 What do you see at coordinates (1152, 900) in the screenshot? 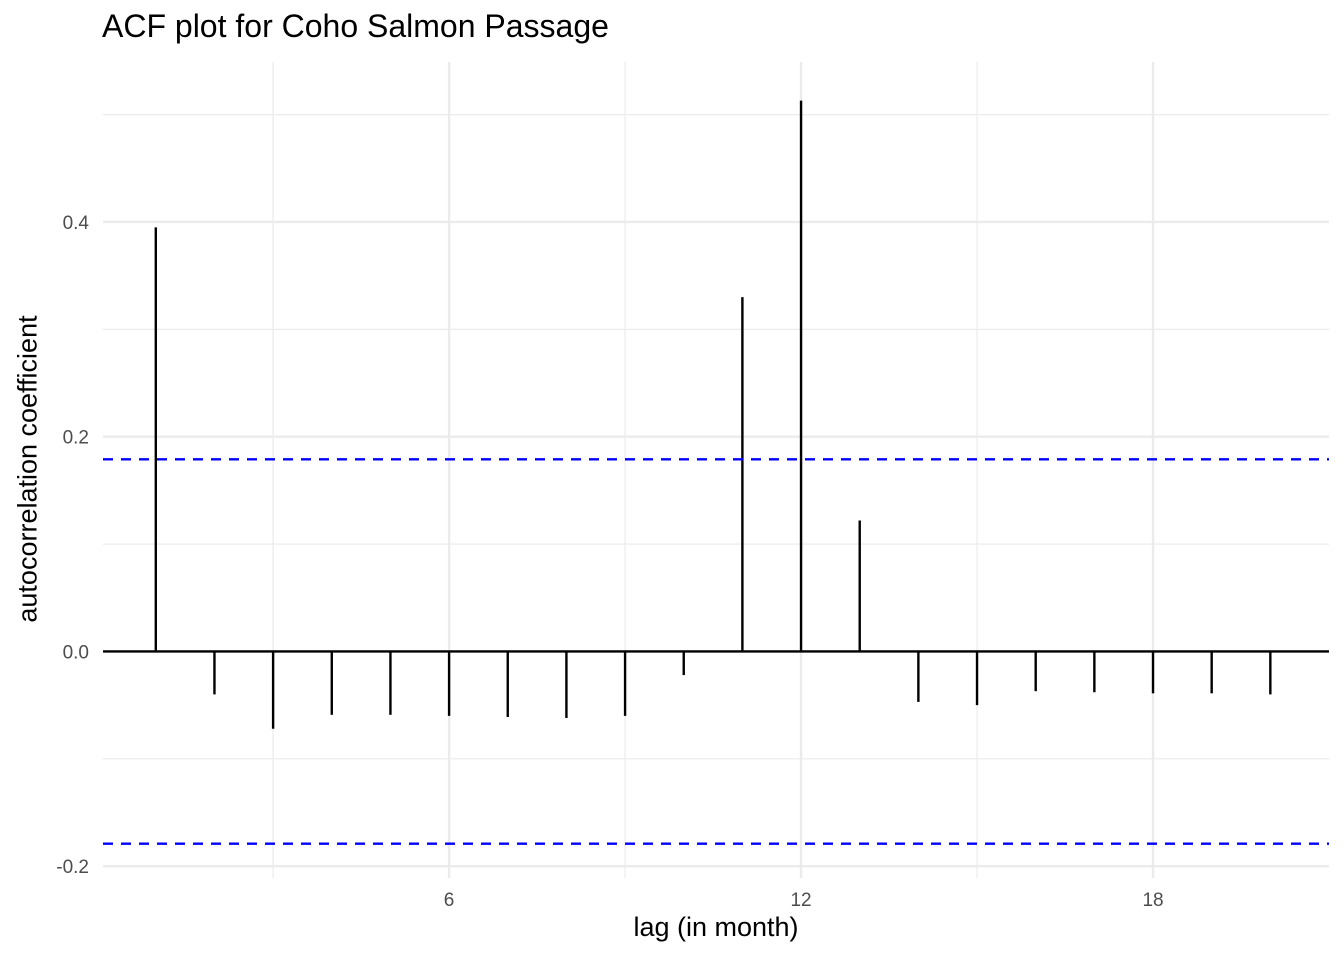
I see `x-tick-label: 18` at bounding box center [1152, 900].